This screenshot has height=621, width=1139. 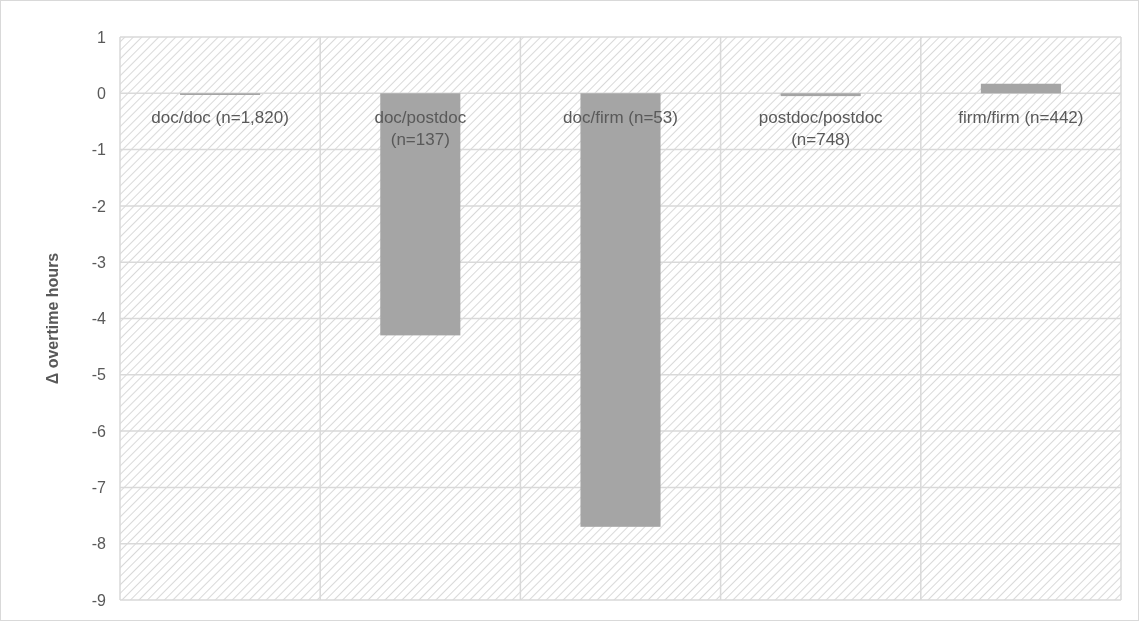 I want to click on y-tick-label: 0, so click(x=102, y=93).